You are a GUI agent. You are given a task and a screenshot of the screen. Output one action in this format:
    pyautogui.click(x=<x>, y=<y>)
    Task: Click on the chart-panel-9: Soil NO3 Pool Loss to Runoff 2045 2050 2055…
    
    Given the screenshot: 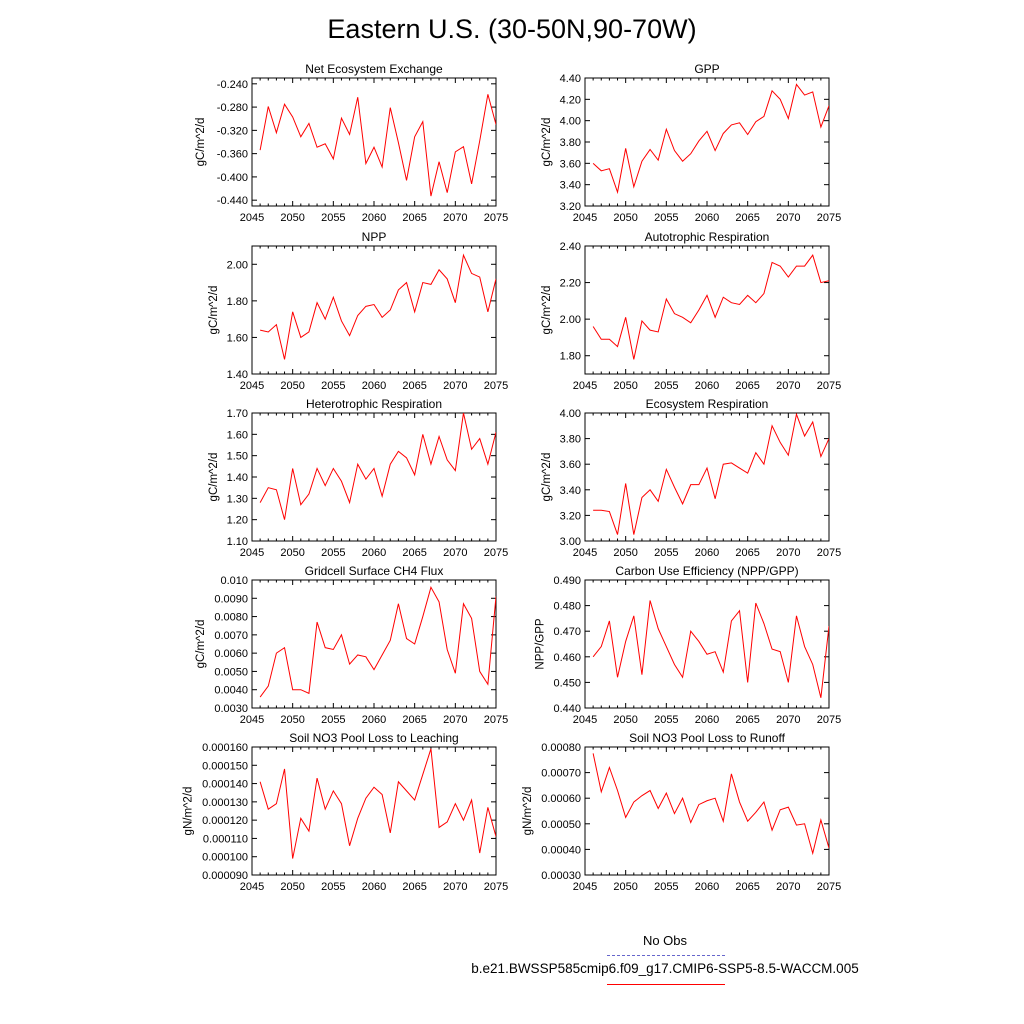 What is the action you would take?
    pyautogui.click(x=681, y=812)
    